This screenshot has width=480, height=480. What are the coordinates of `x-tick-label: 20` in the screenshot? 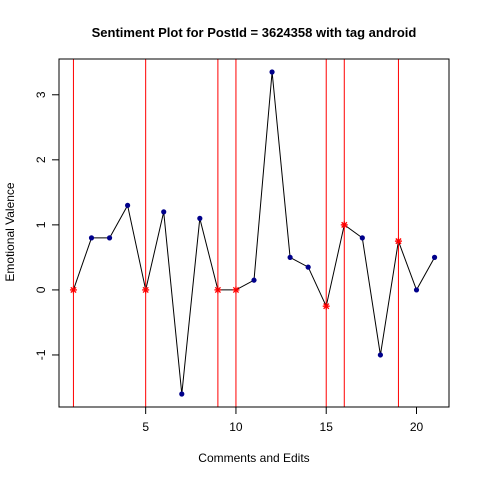 It's located at (417, 427).